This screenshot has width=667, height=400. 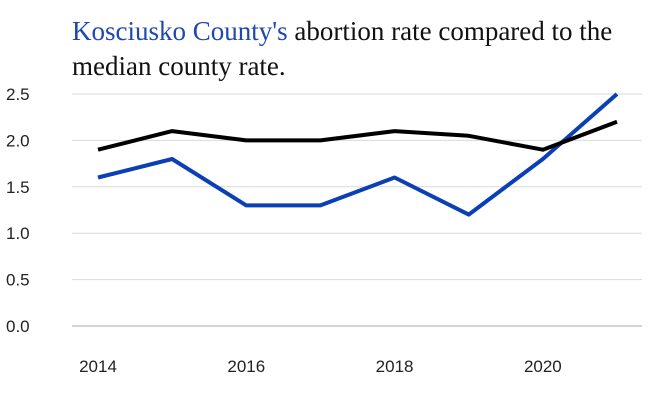 What do you see at coordinates (357, 135) in the screenshot?
I see `median-rate-line` at bounding box center [357, 135].